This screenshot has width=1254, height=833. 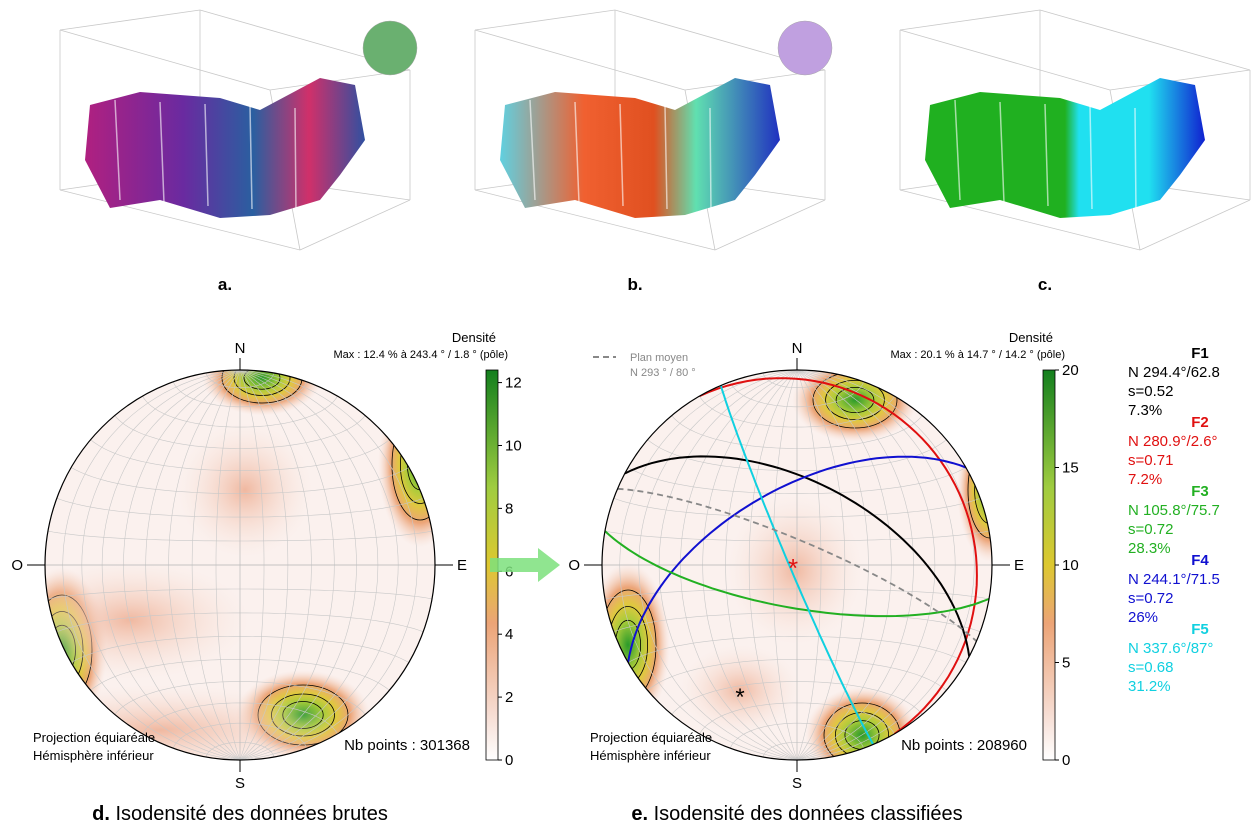 I want to click on family-name: F4, so click(x=1200, y=560).